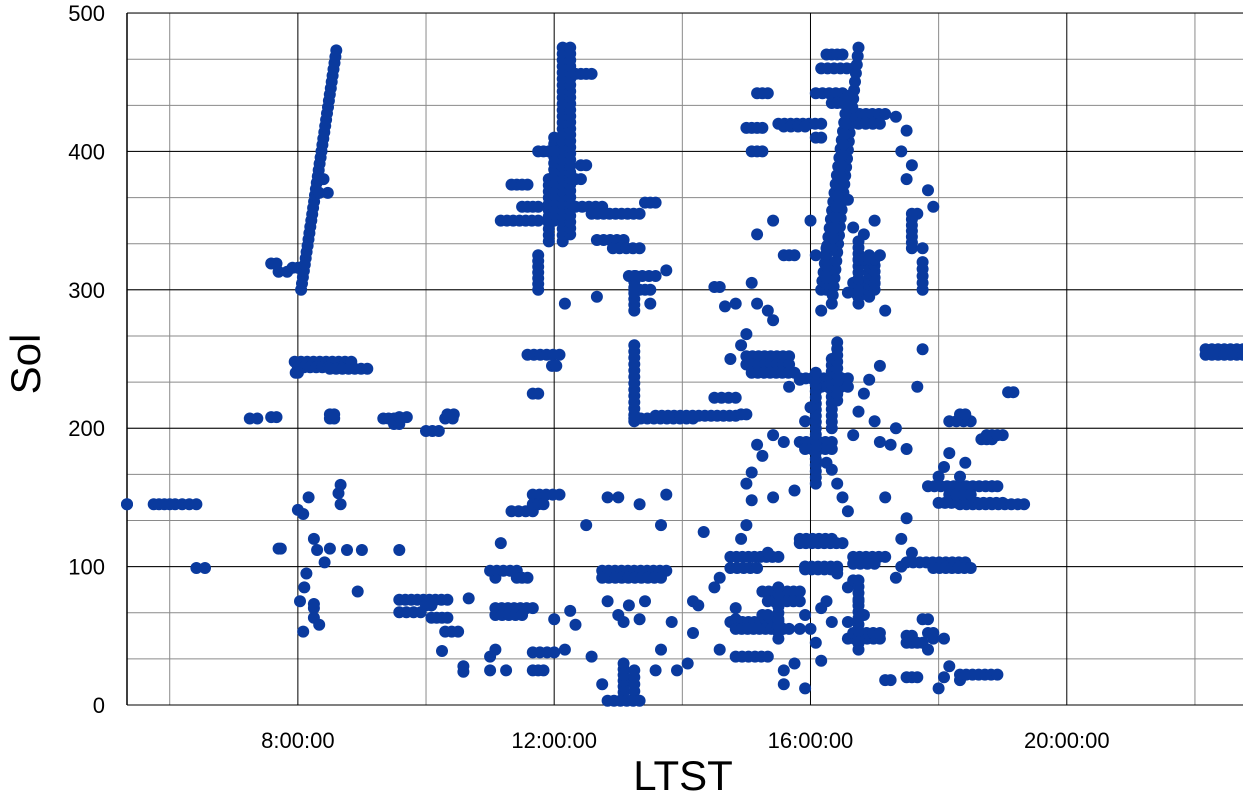 This screenshot has height=798, width=1243. What do you see at coordinates (1067, 740) in the screenshot?
I see `x-tick-label: 20:00:00` at bounding box center [1067, 740].